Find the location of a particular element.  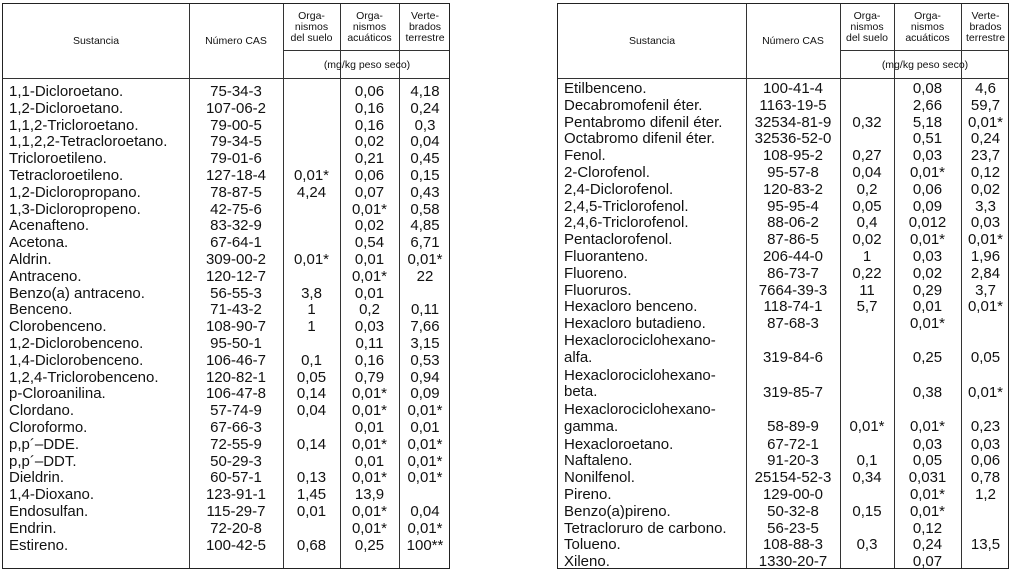

terrestrial-value: 0,23 is located at coordinates (985, 426).